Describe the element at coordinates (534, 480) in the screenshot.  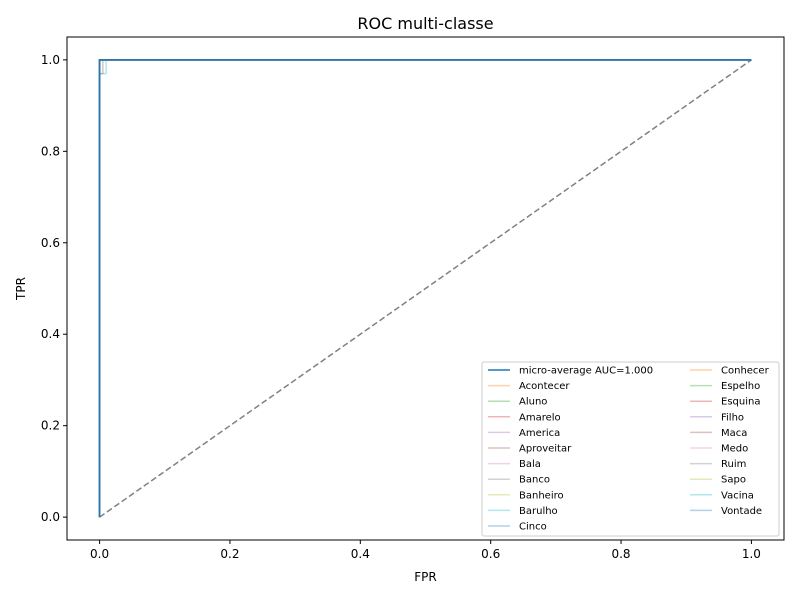
I see `legend-label: Banco` at that location.